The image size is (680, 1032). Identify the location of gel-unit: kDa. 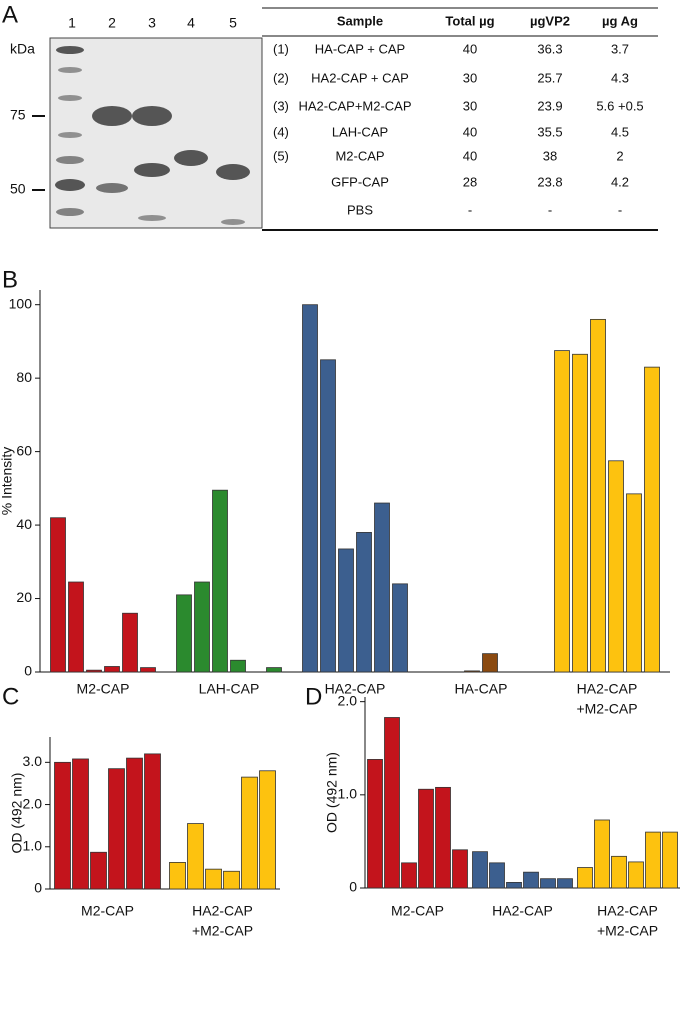
(22, 49).